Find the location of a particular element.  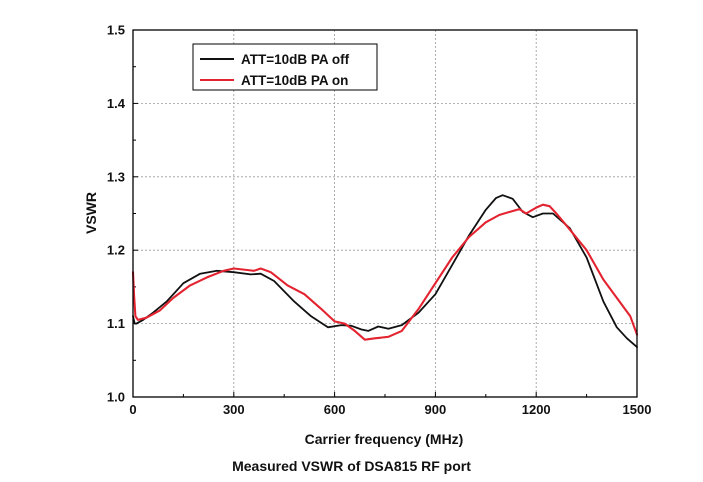

legend: ATT=10dB PA off ATT=10dB PA on is located at coordinates (285, 67).